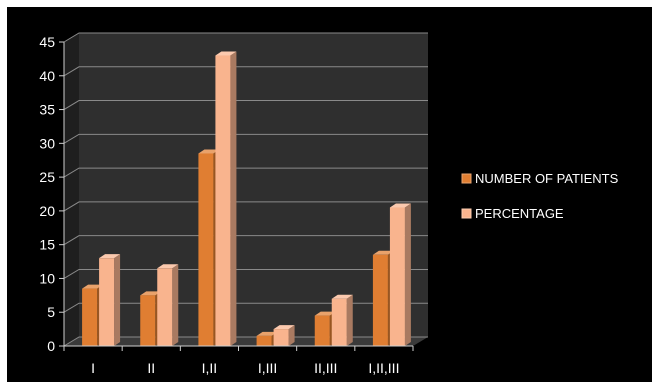  Describe the element at coordinates (547, 178) in the screenshot. I see `legend-label: NUMBER OF PATIENTS` at that location.